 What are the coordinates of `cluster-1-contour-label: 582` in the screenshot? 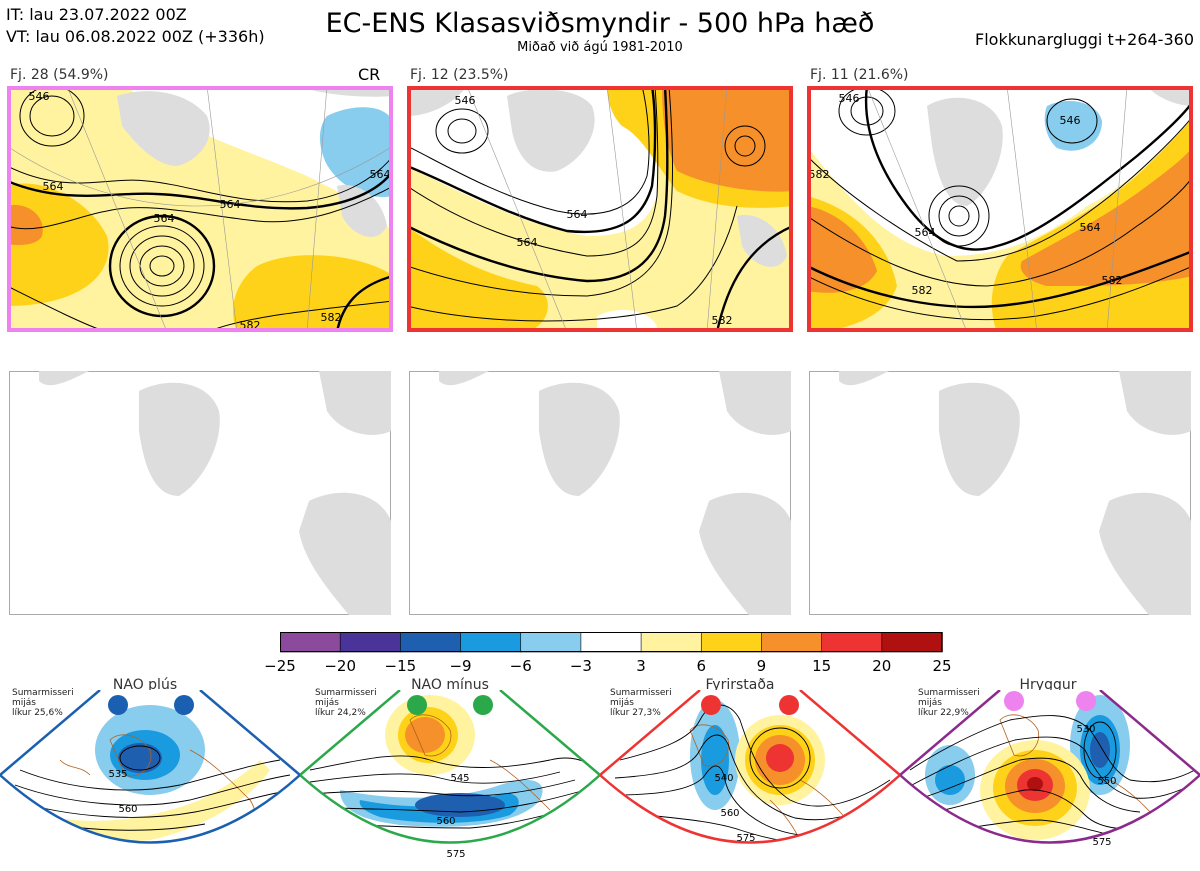 It's located at (331, 317).